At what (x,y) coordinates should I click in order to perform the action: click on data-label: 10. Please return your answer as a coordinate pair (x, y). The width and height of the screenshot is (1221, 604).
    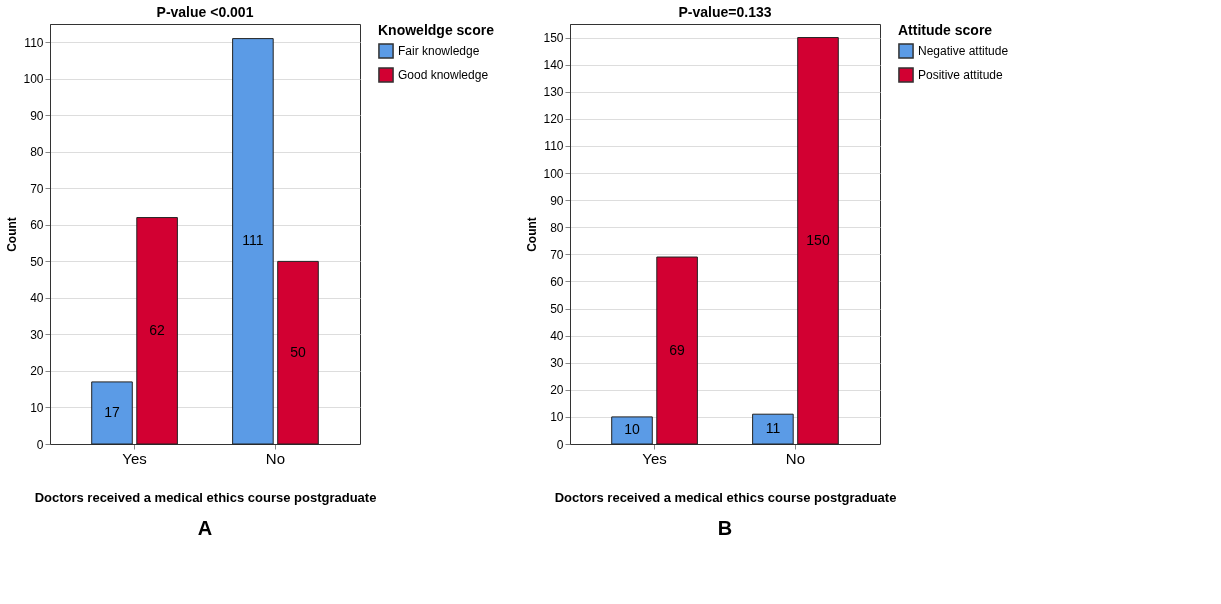
    Looking at the image, I should click on (632, 429).